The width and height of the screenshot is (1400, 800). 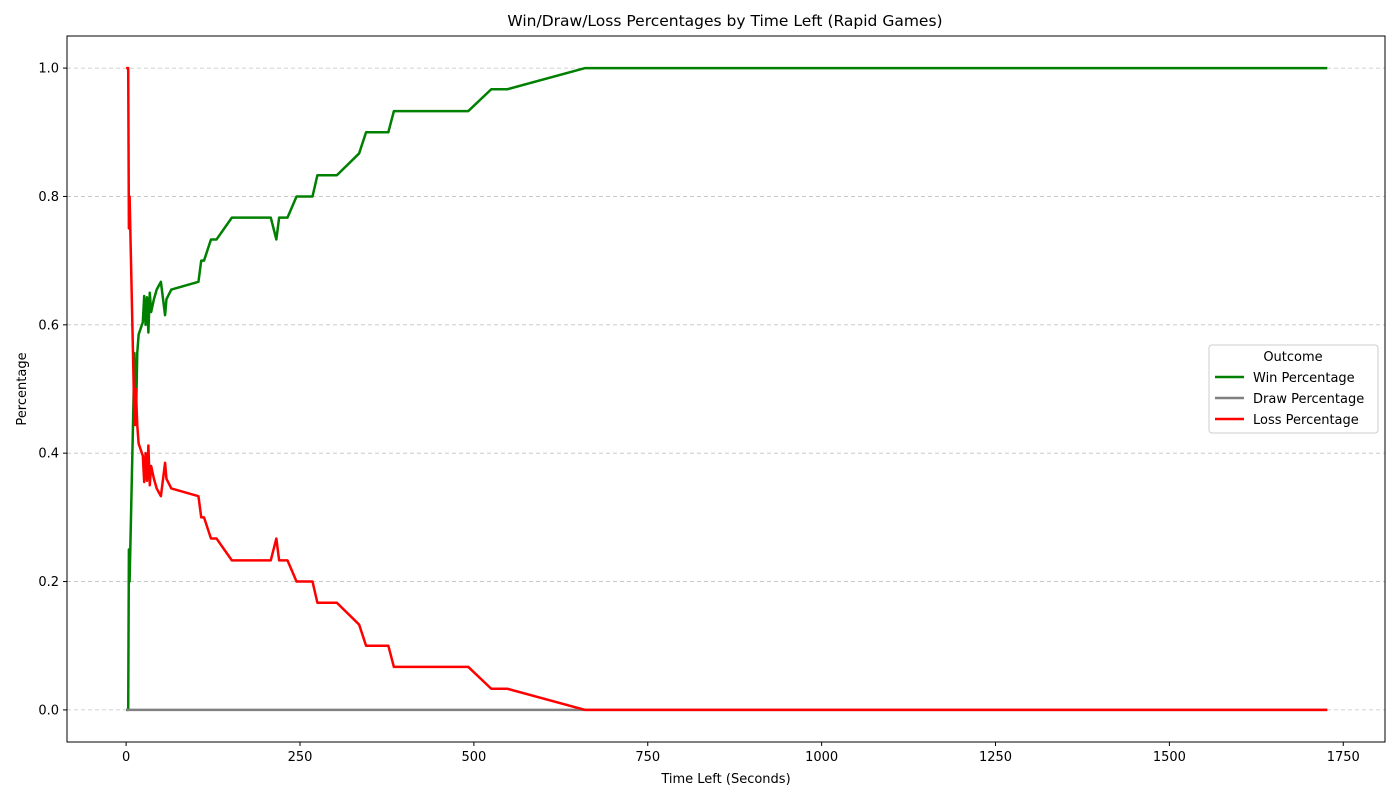 What do you see at coordinates (725, 779) in the screenshot?
I see `x-axis-title: Time Left (Seconds)` at bounding box center [725, 779].